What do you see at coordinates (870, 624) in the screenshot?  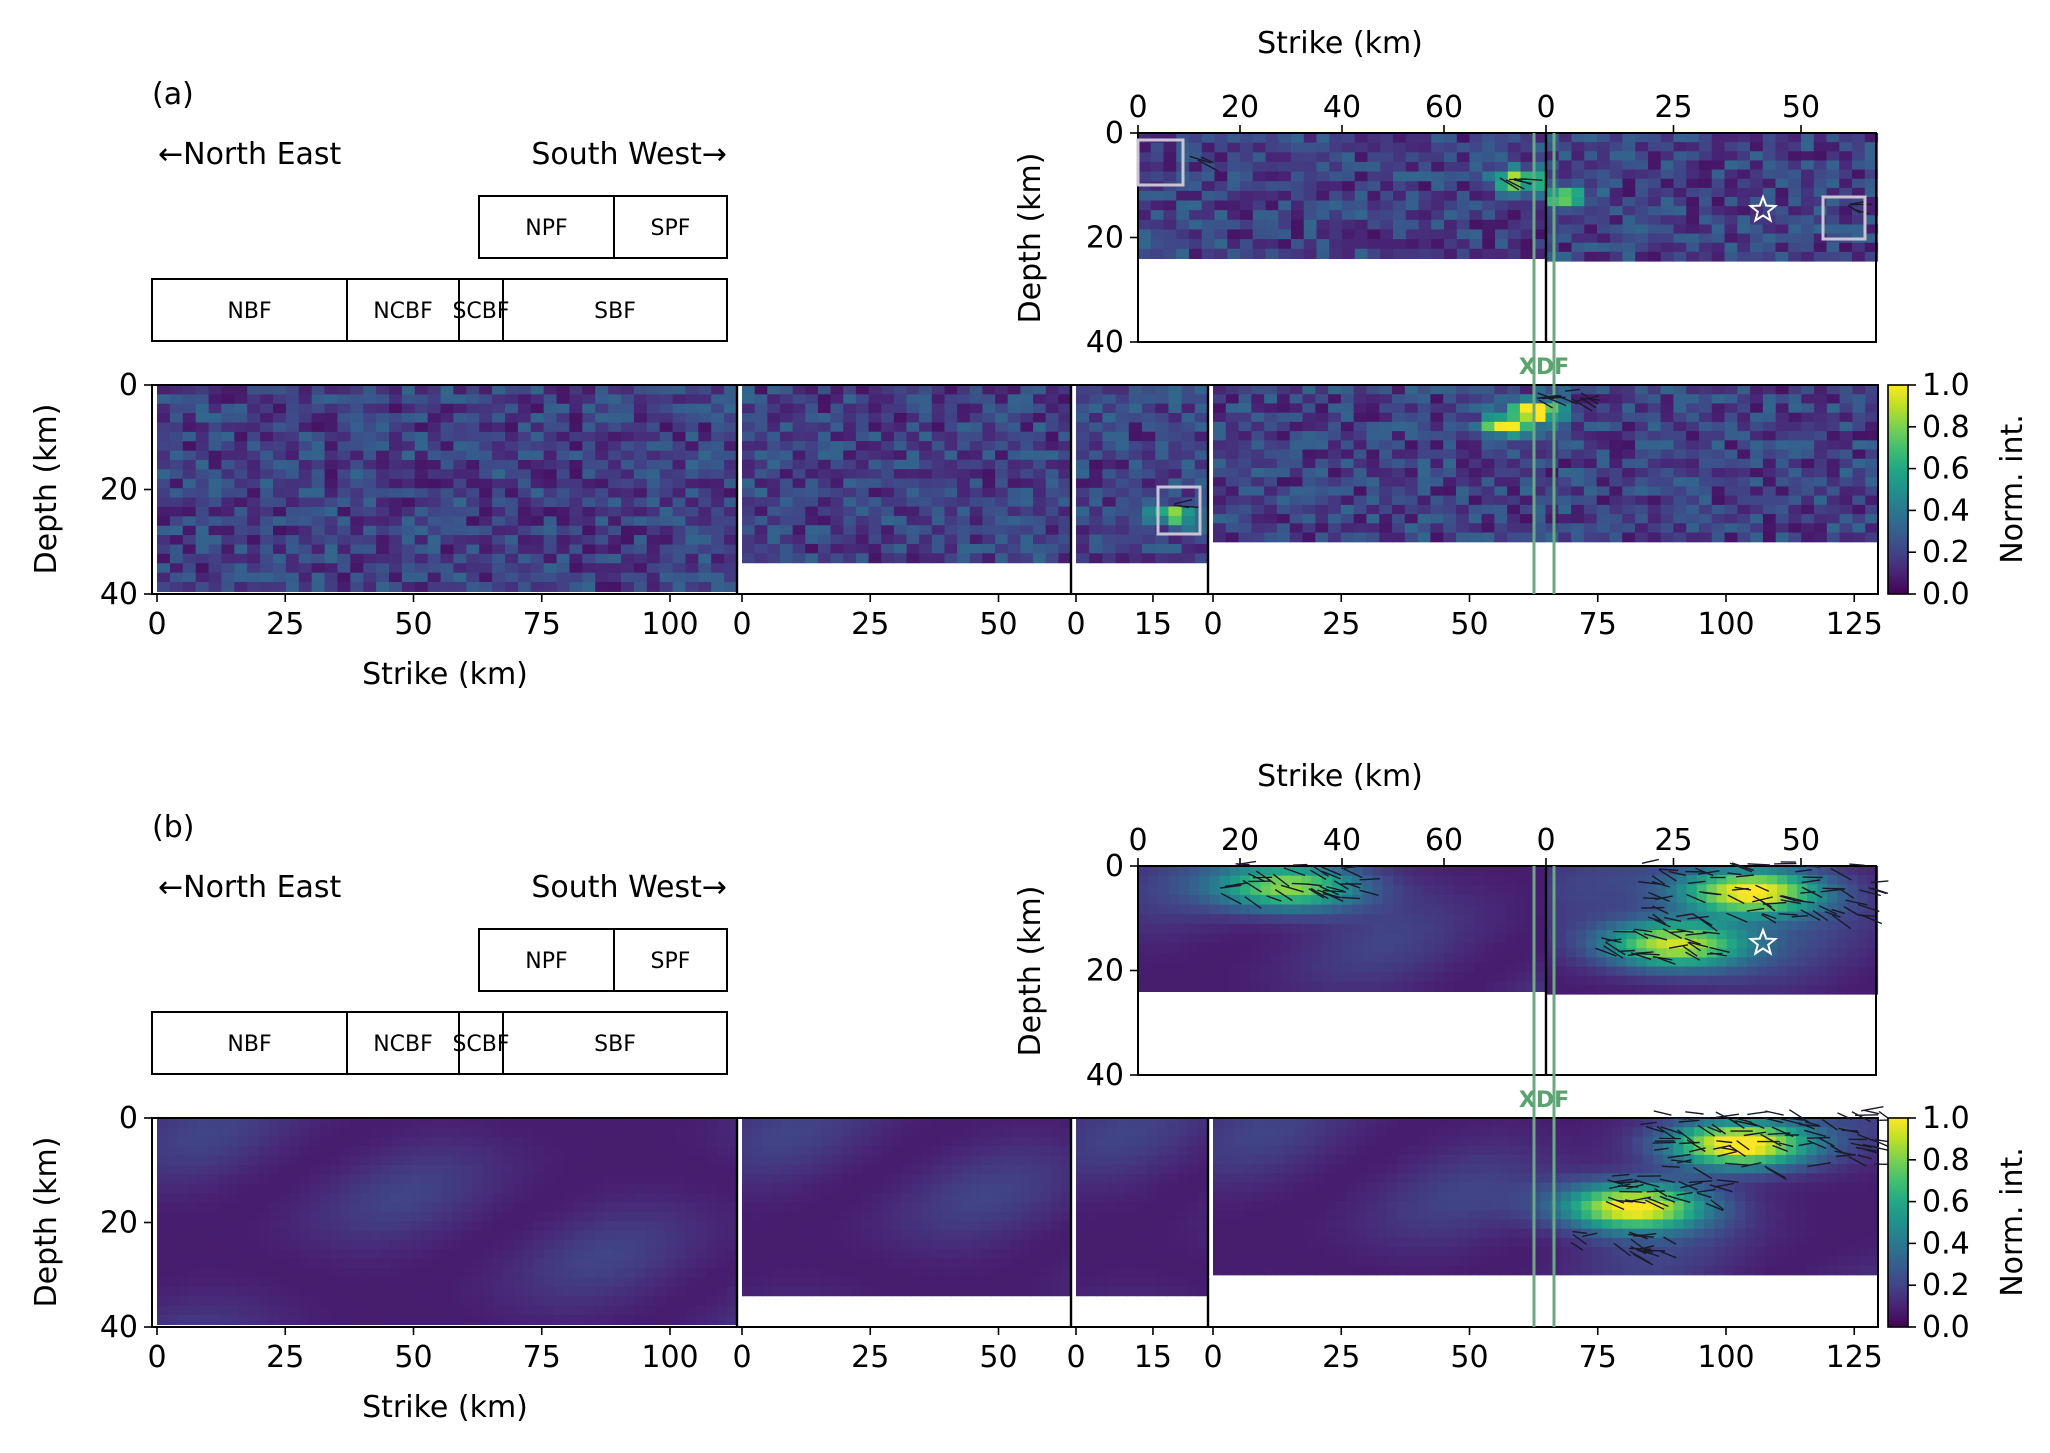 I see `x-tick-label: 25` at bounding box center [870, 624].